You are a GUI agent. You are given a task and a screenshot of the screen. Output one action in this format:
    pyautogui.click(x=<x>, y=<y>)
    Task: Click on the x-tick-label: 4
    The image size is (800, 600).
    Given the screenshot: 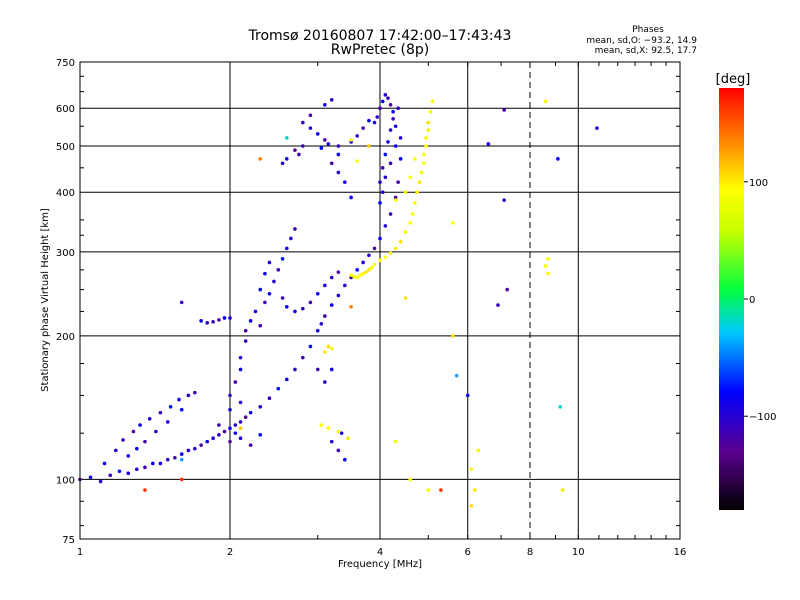 What is the action you would take?
    pyautogui.click(x=380, y=552)
    